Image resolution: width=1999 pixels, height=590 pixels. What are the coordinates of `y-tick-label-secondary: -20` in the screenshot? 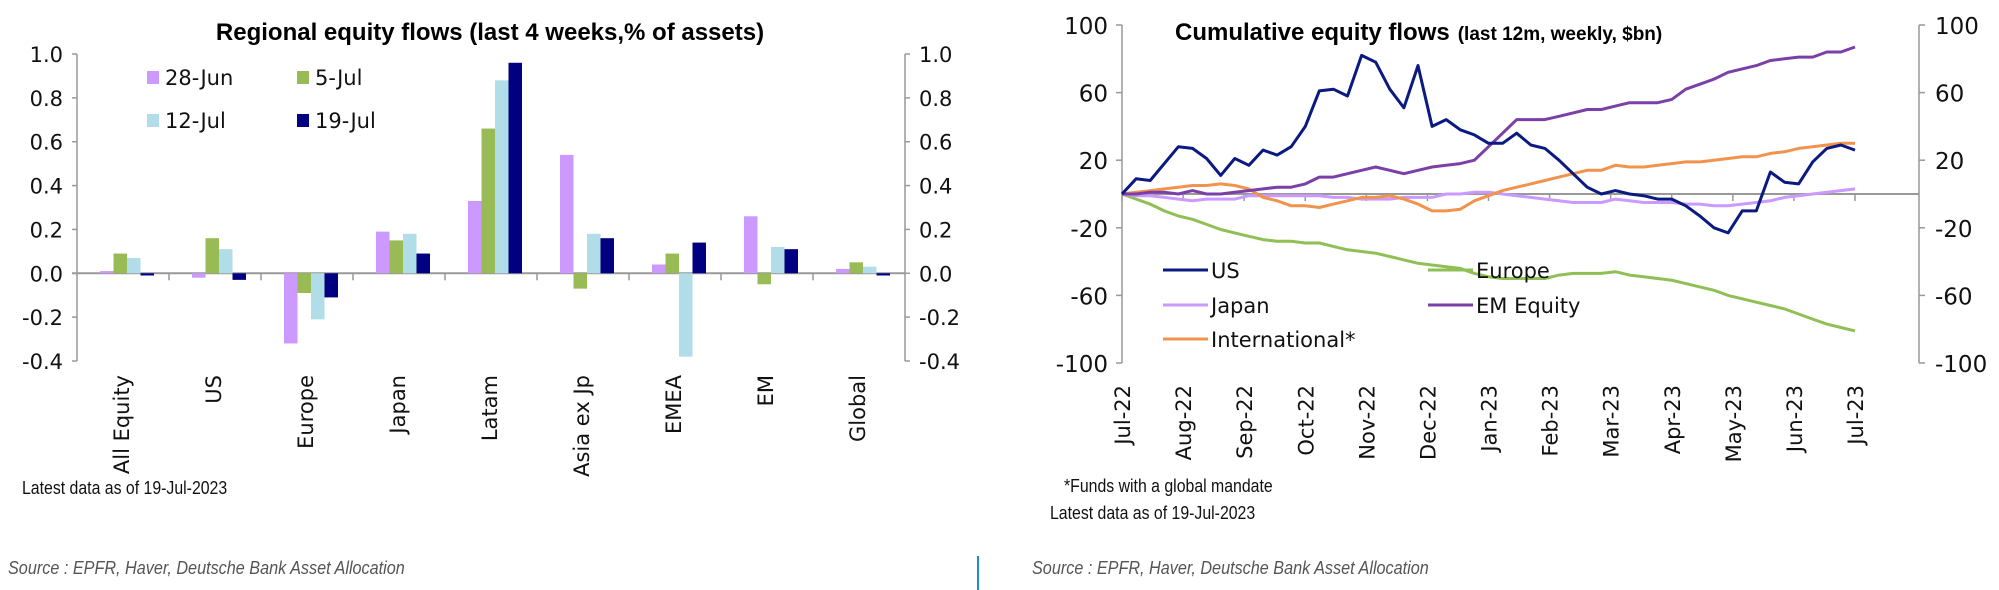 It's located at (1954, 230).